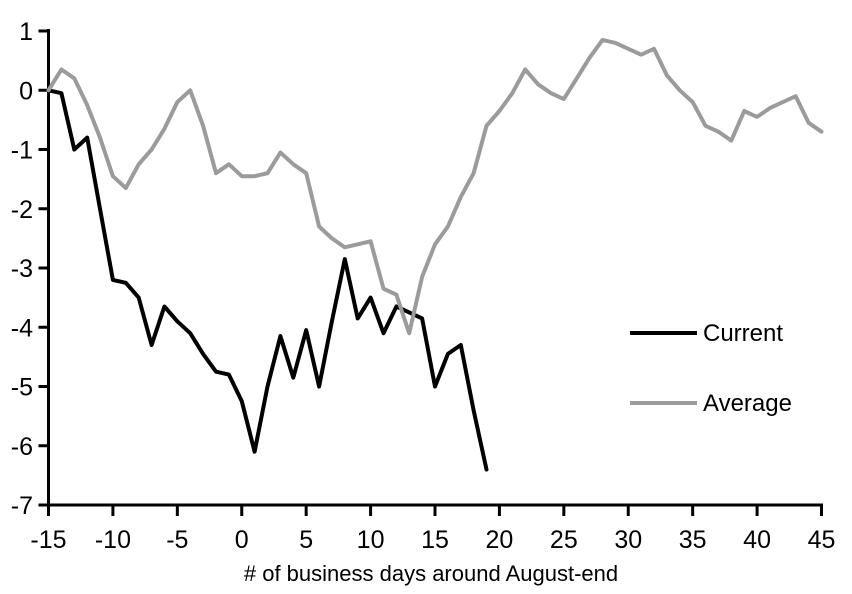 The width and height of the screenshot is (852, 594). Describe the element at coordinates (693, 540) in the screenshot. I see `x-tick-label: 35` at that location.